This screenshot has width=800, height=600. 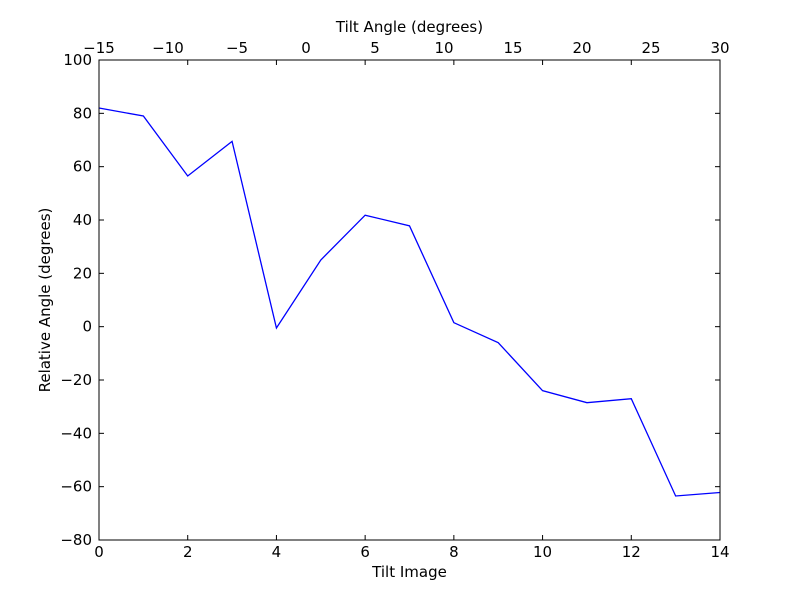 I want to click on y-tick-label: 80, so click(x=82, y=113).